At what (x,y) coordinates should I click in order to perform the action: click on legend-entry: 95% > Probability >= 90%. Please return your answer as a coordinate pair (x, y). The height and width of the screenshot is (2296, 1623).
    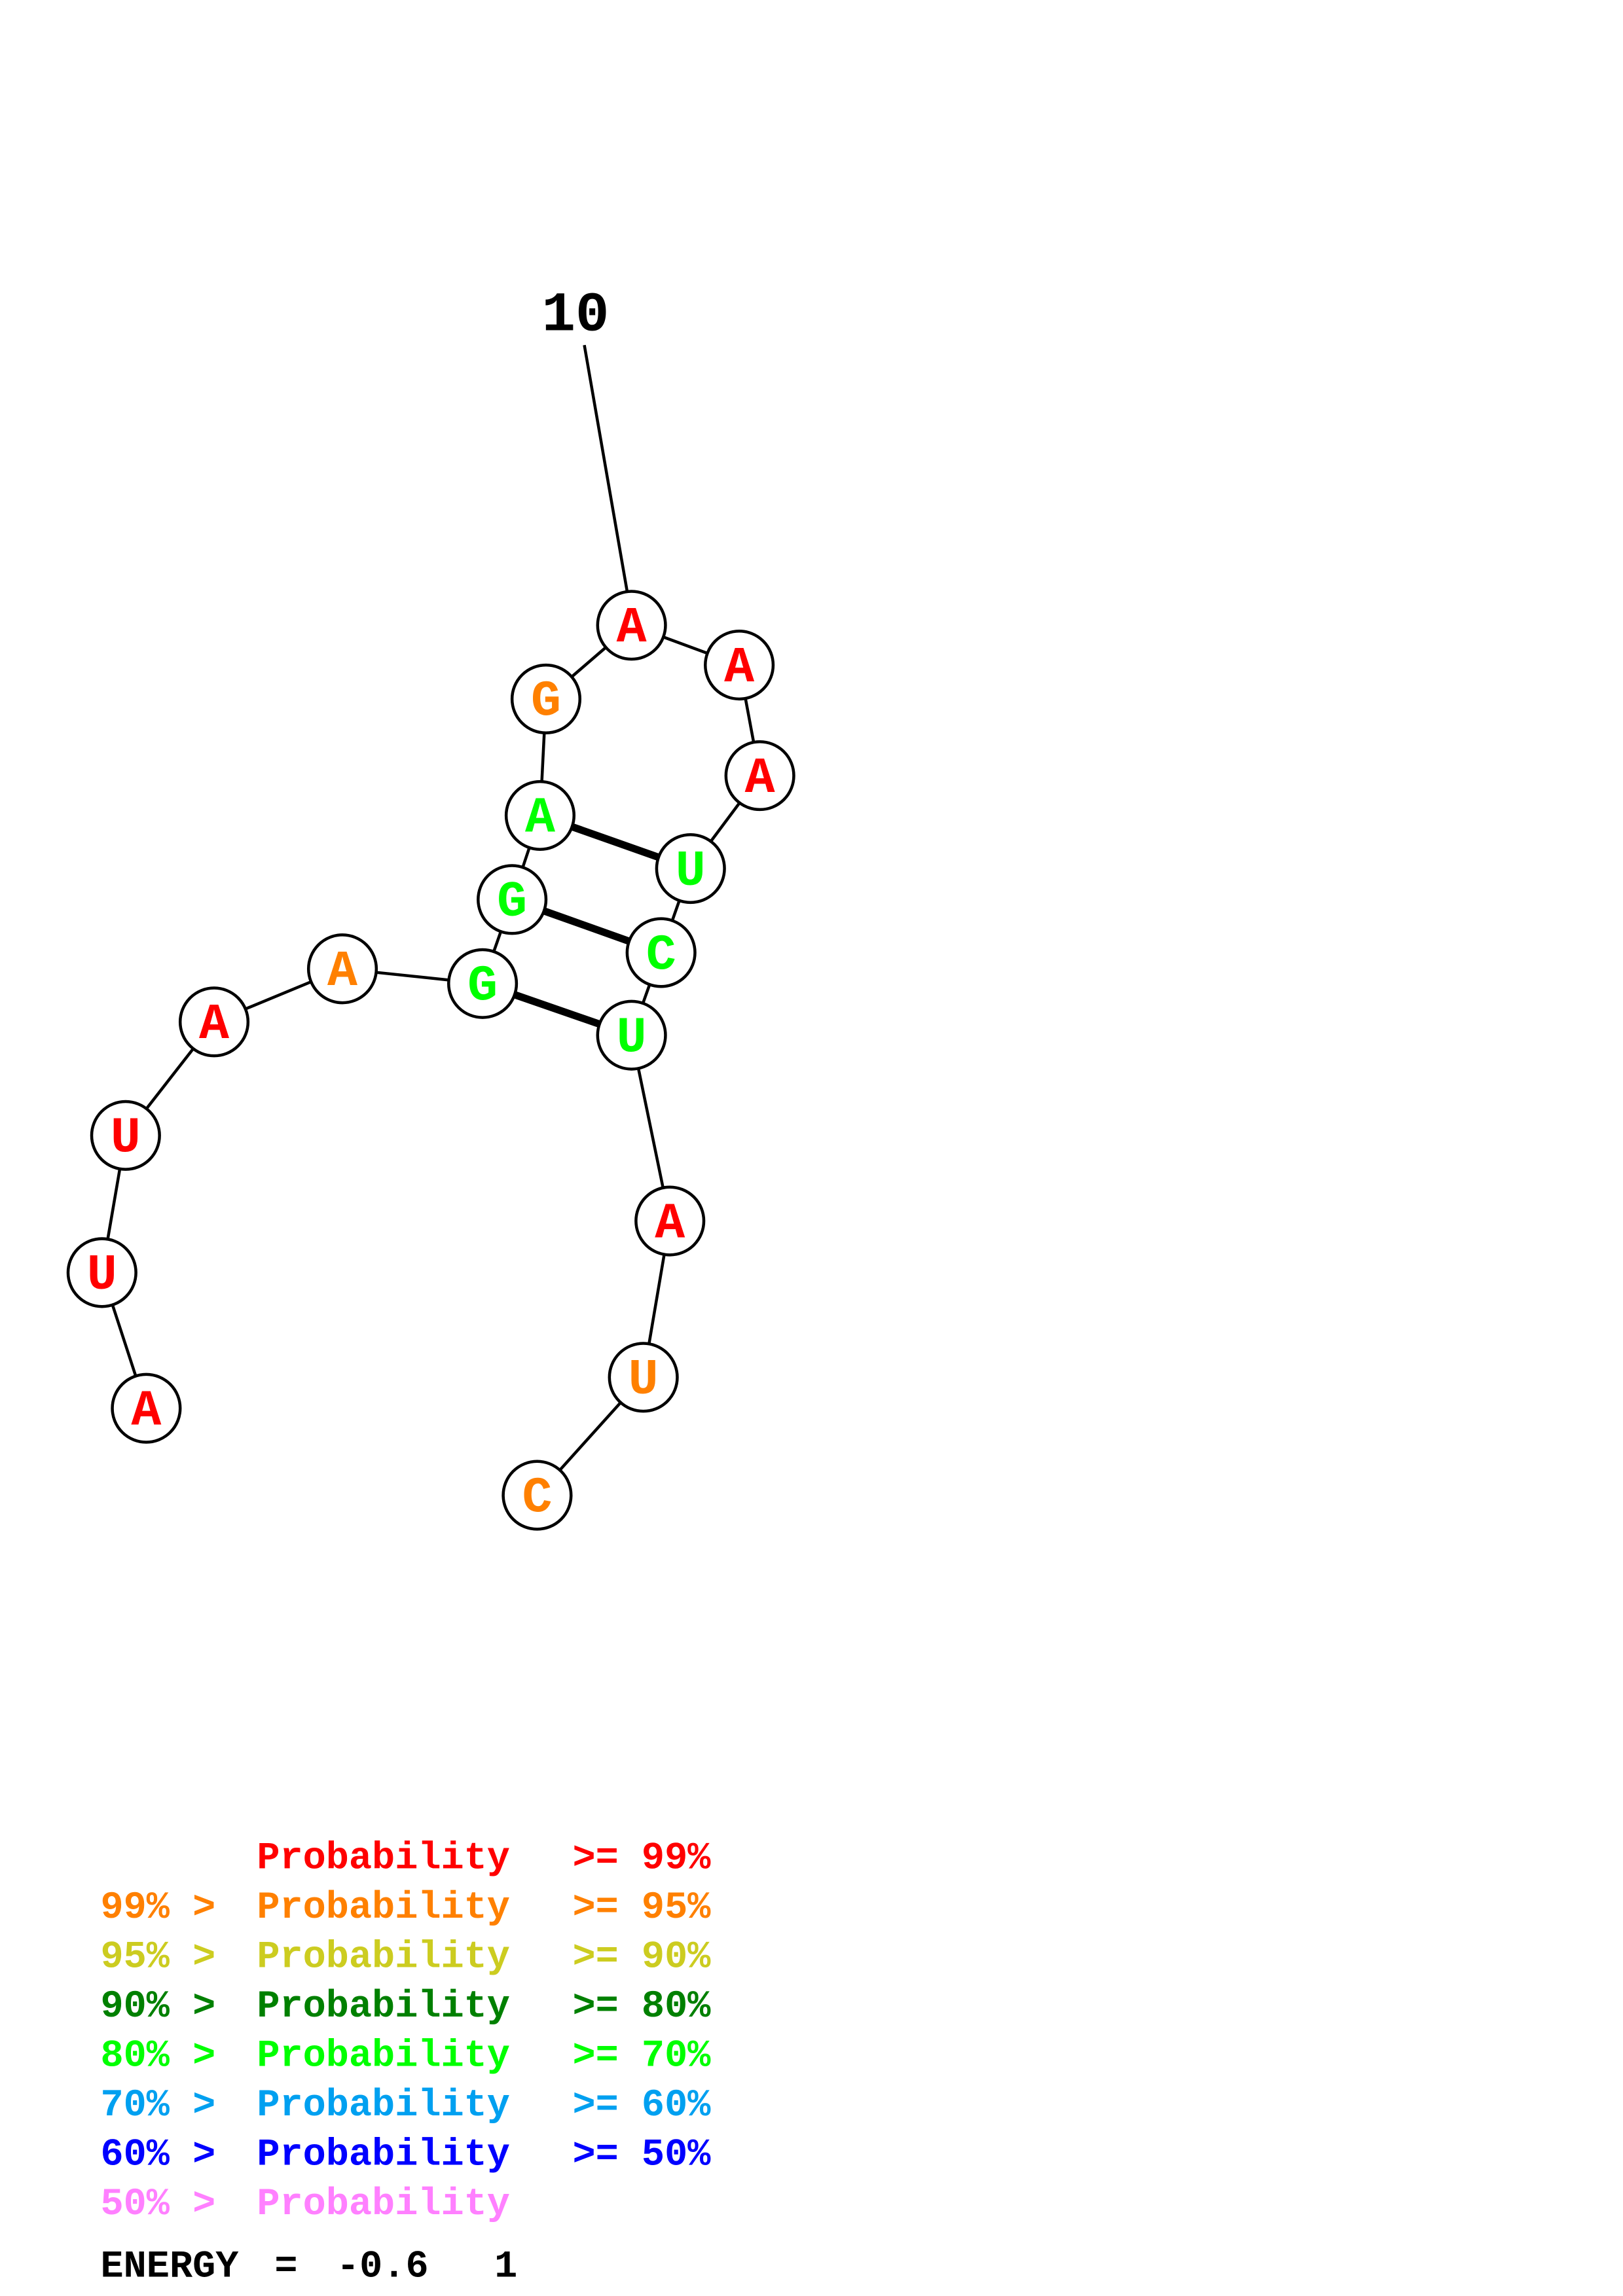
    Looking at the image, I should click on (406, 1957).